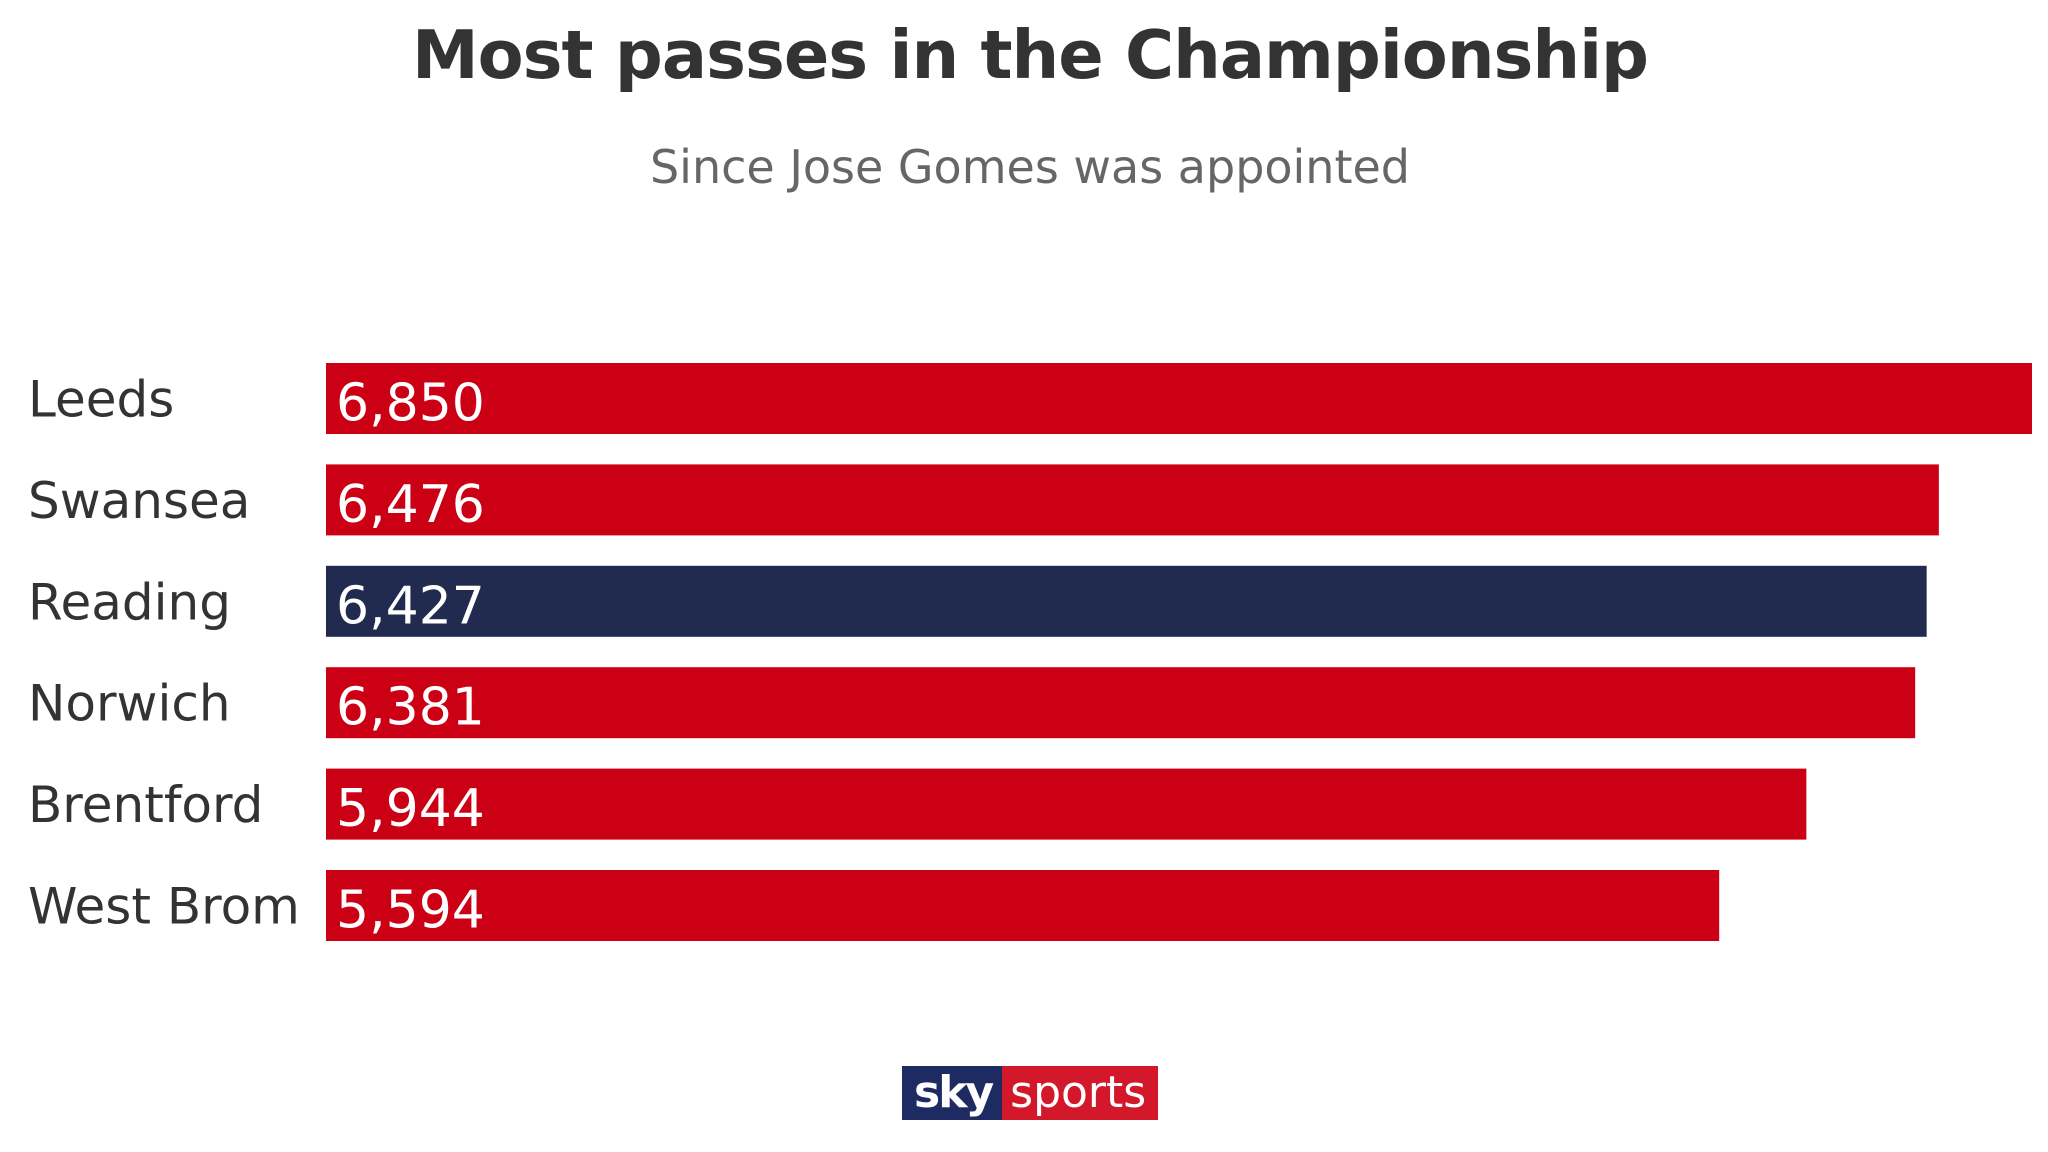 The width and height of the screenshot is (2048, 1152). I want to click on category-label-norwich: Norwich, so click(129, 704).